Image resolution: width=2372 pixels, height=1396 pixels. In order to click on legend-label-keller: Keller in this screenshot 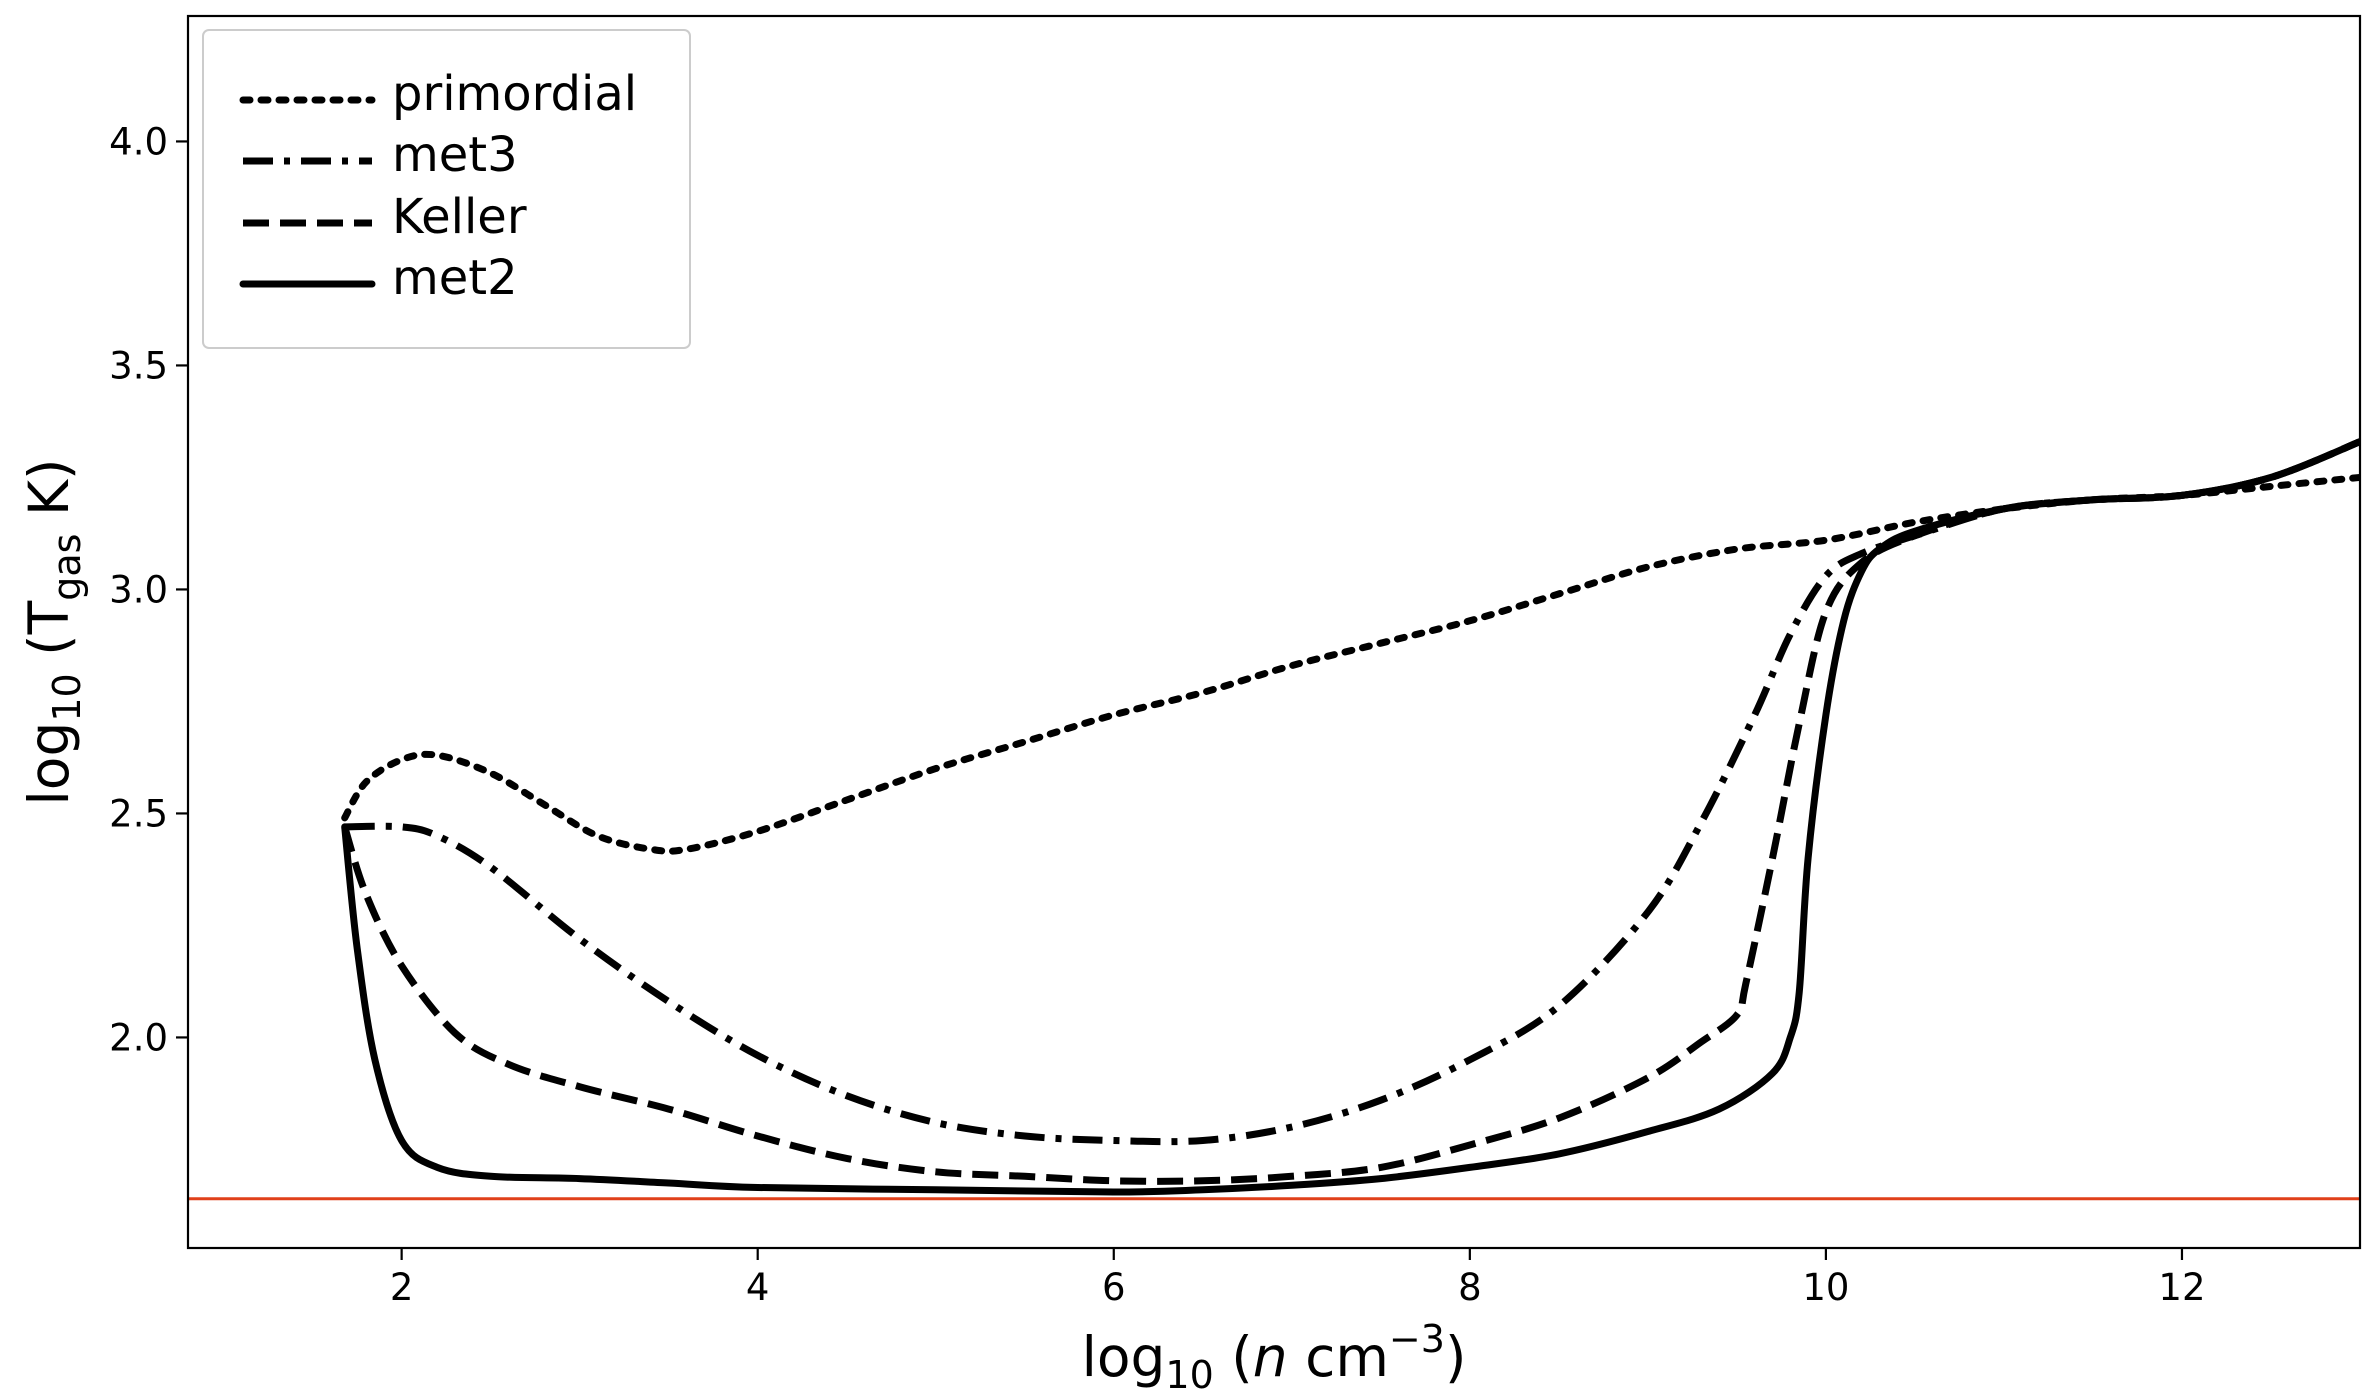, I will do `click(459, 217)`.